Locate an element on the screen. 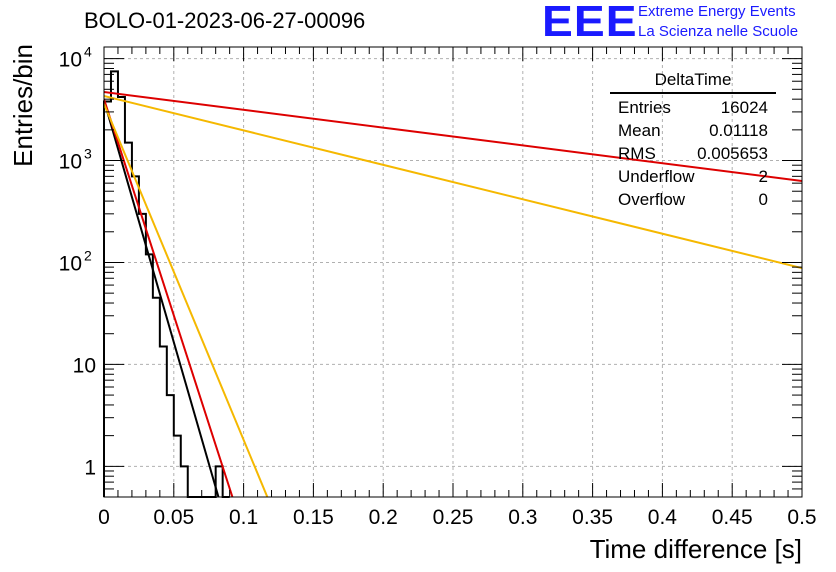 The width and height of the screenshot is (836, 572). x-tick-label: 0.15 is located at coordinates (313, 517).